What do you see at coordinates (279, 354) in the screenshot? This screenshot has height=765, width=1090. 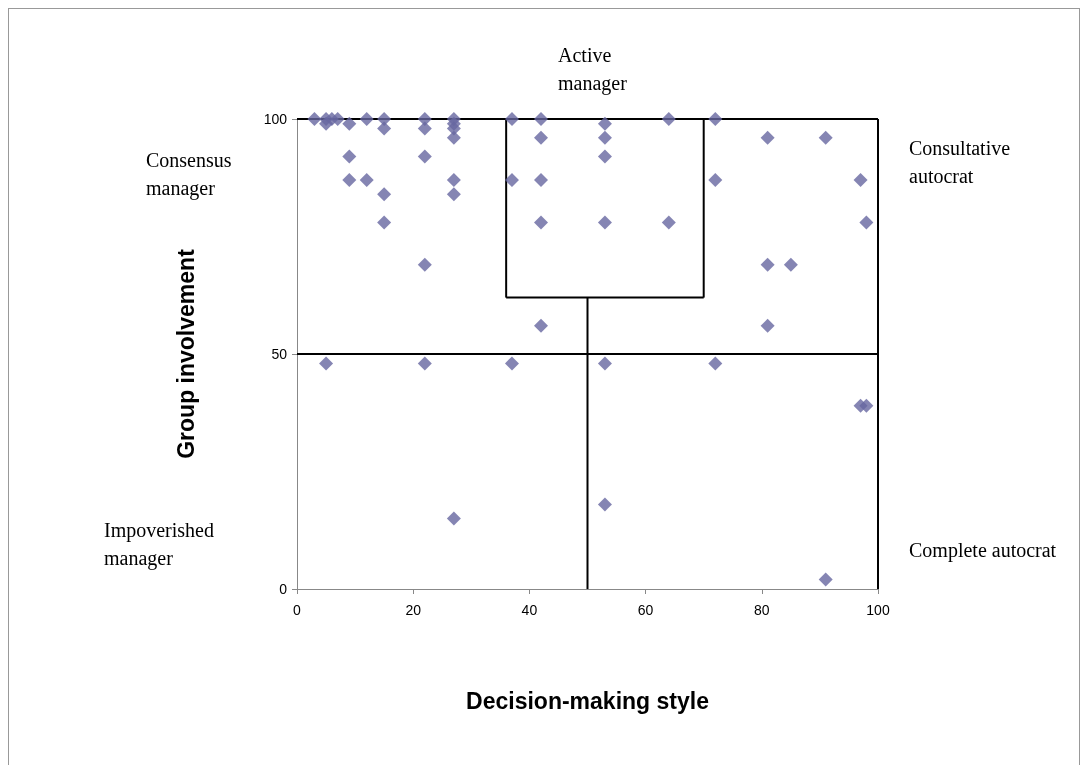 I see `y-tick-label: 50` at bounding box center [279, 354].